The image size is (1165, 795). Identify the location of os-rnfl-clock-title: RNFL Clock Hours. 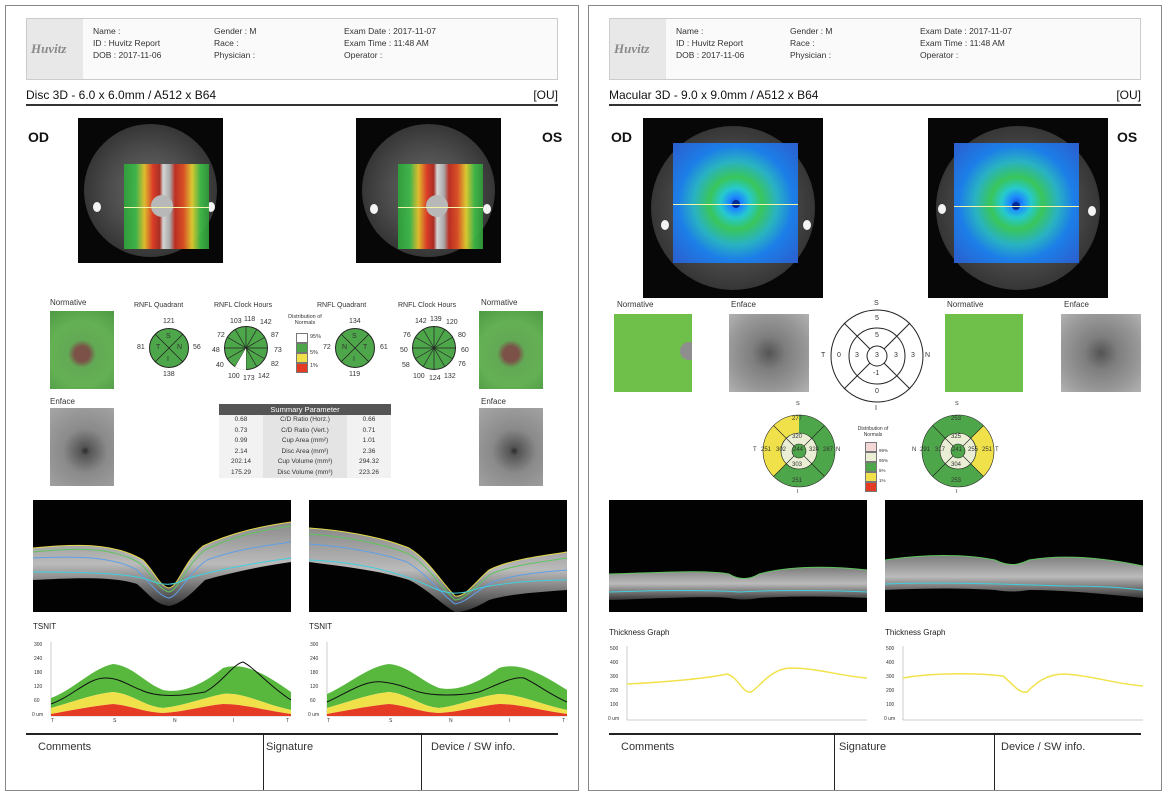
(427, 305).